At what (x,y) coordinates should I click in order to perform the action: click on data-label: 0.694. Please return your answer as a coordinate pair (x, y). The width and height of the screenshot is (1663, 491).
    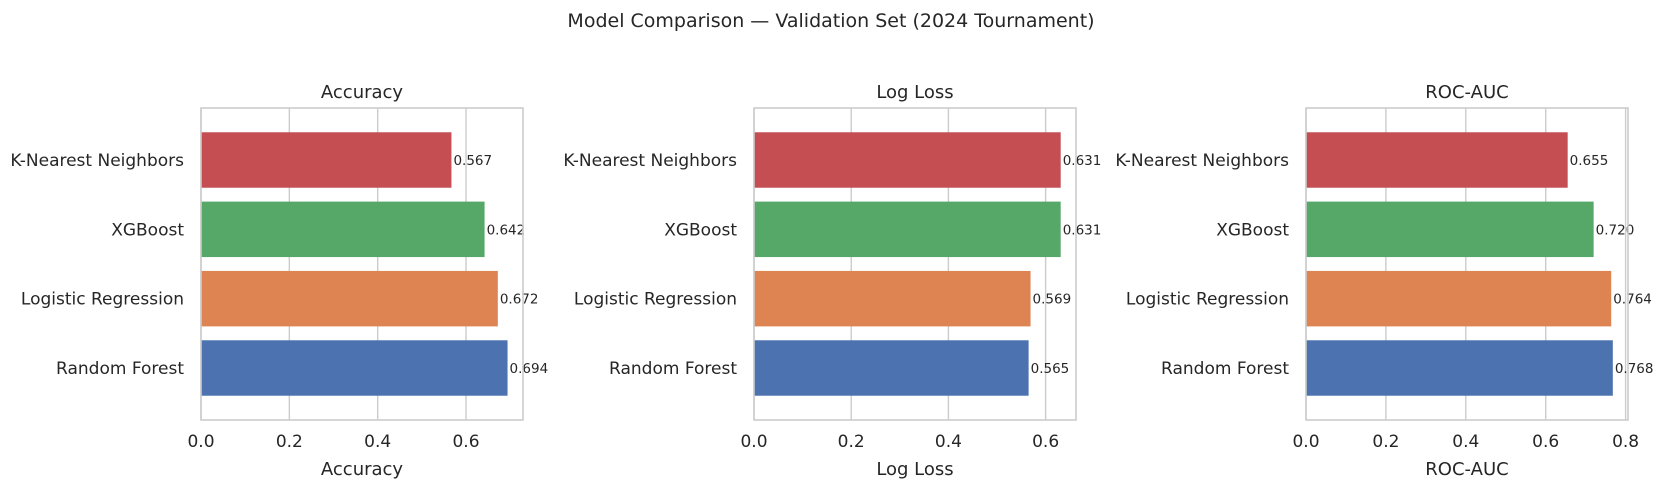
    Looking at the image, I should click on (529, 369).